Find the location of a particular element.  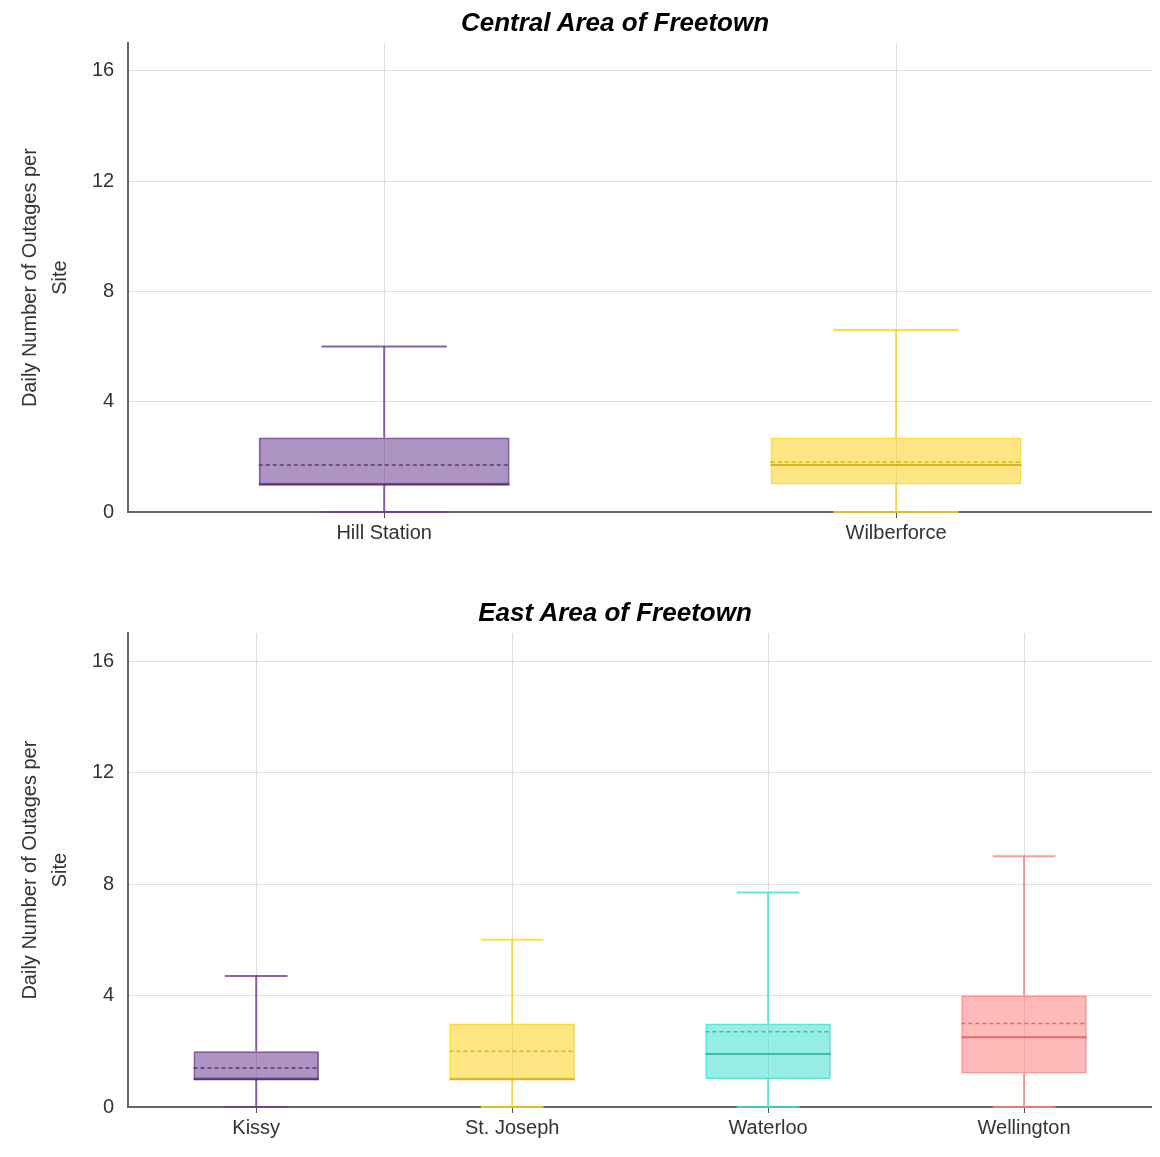

x-tick-label: Wilberforce is located at coordinates (896, 531).